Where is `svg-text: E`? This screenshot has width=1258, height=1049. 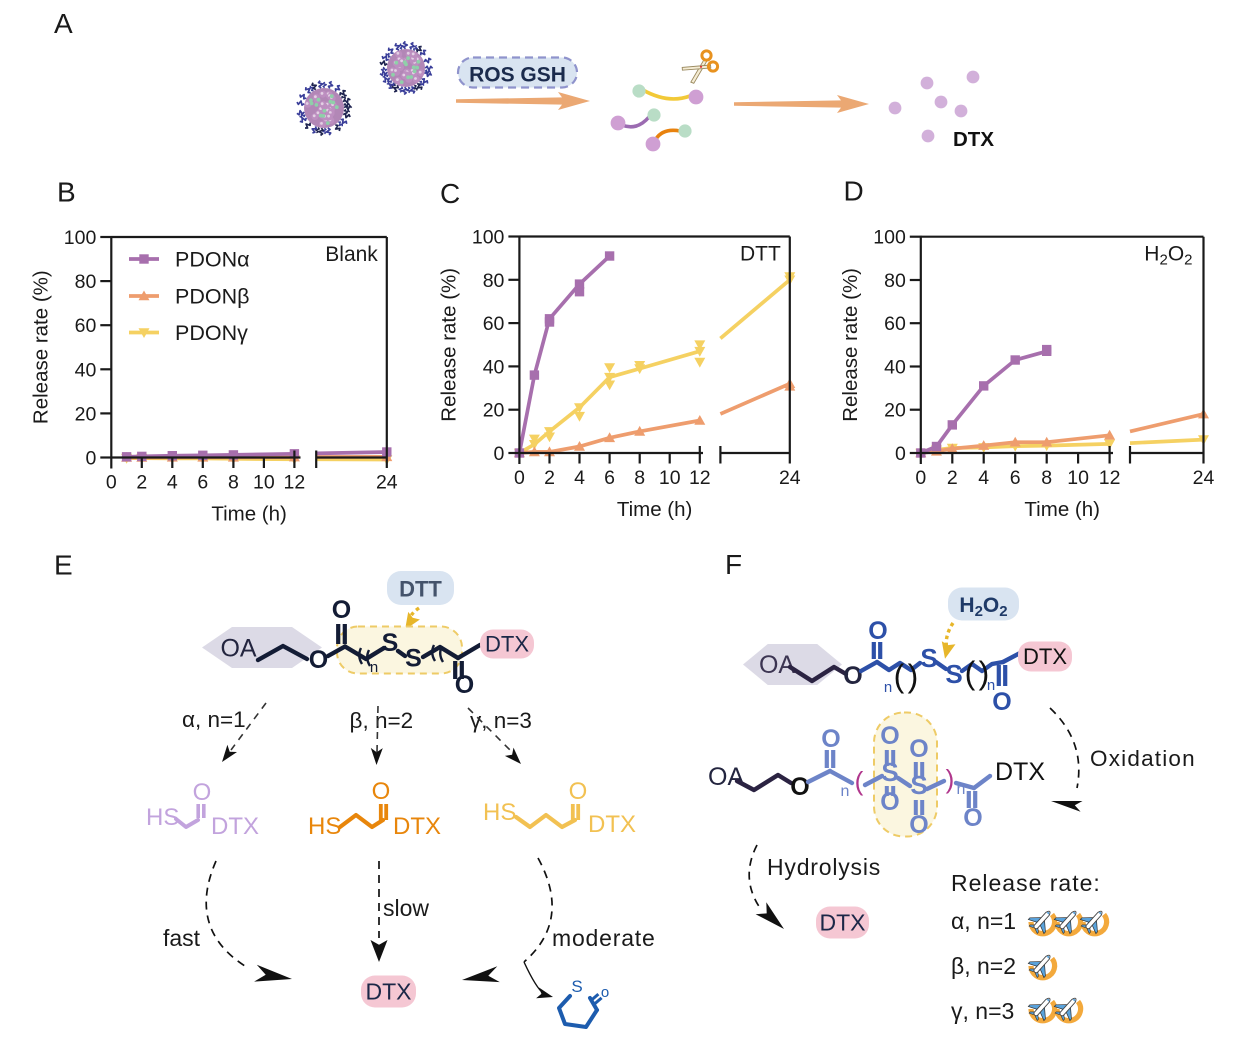
svg-text: E is located at coordinates (63, 565).